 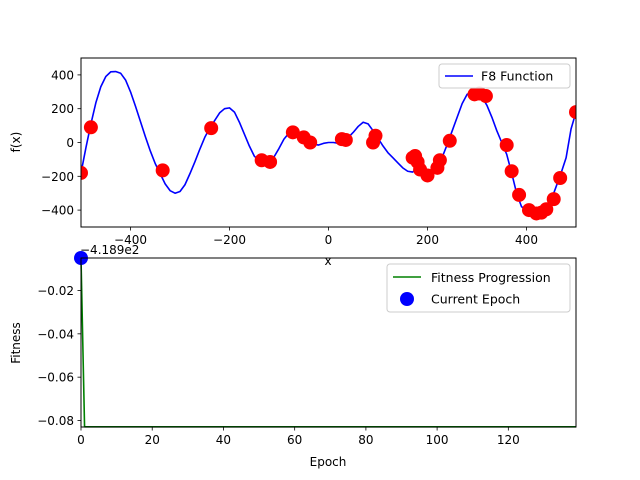 I want to click on bottom-legend-label-fitness: Fitness Progression, so click(x=491, y=277).